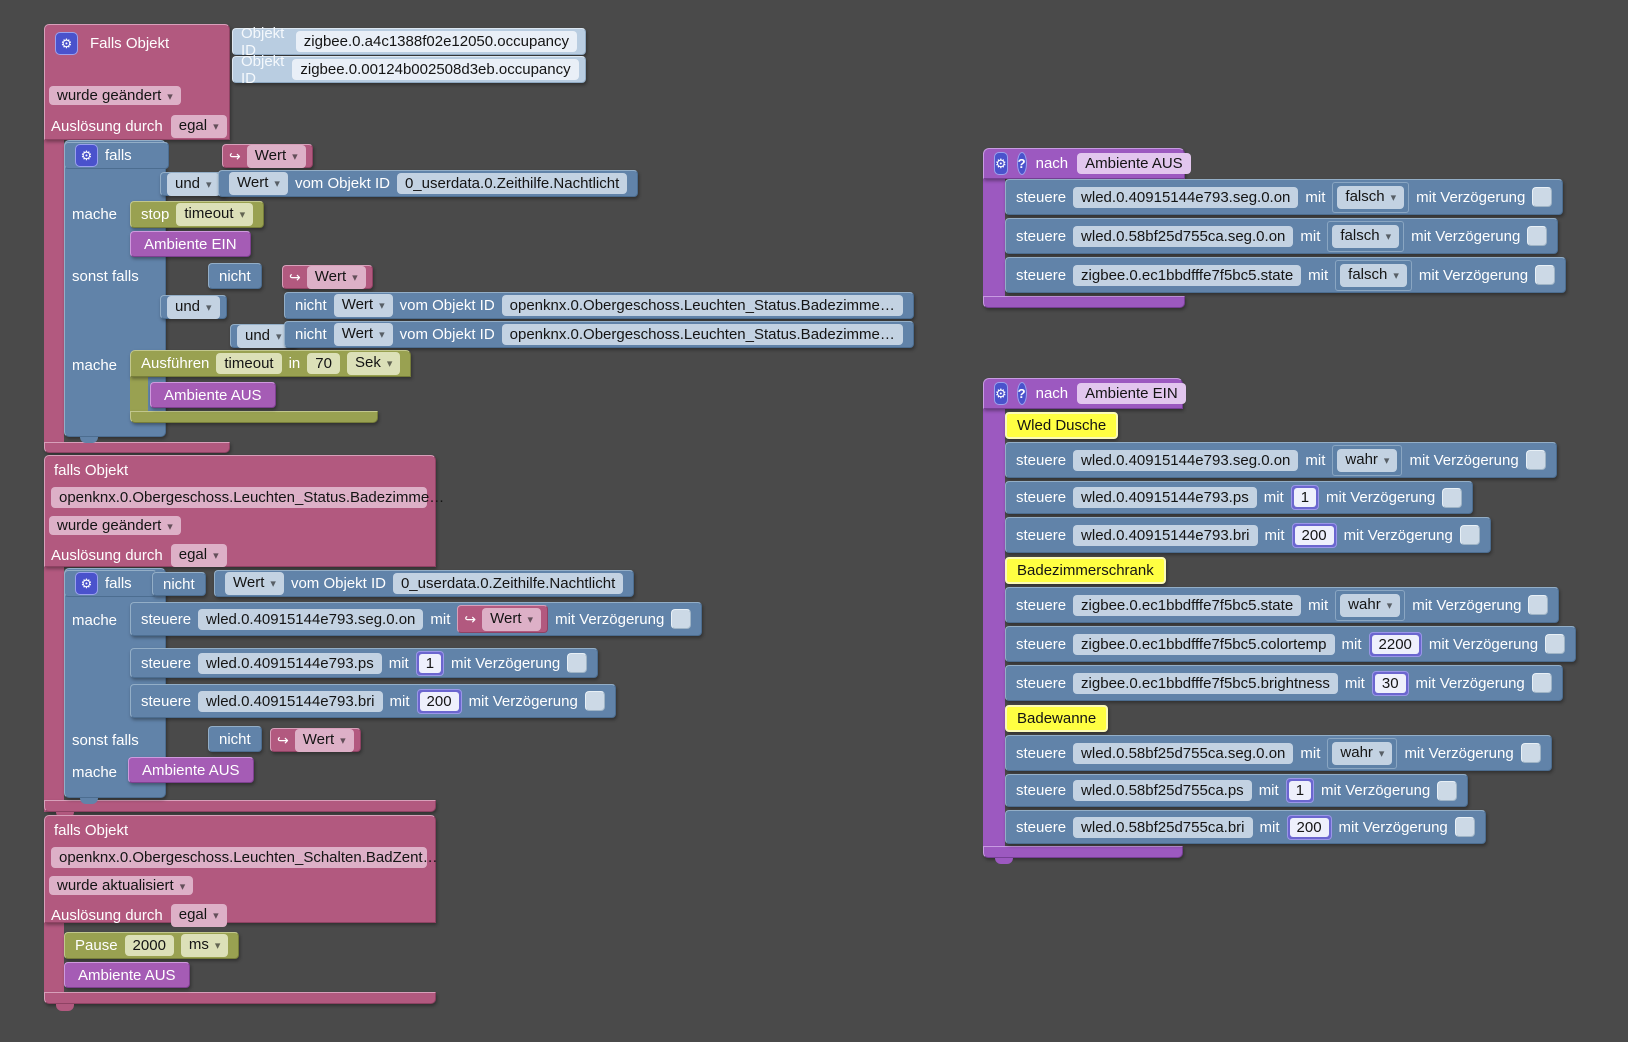 The width and height of the screenshot is (1628, 1042). What do you see at coordinates (152, 945) in the screenshot?
I see `pause-block: Pause 2000 ms` at bounding box center [152, 945].